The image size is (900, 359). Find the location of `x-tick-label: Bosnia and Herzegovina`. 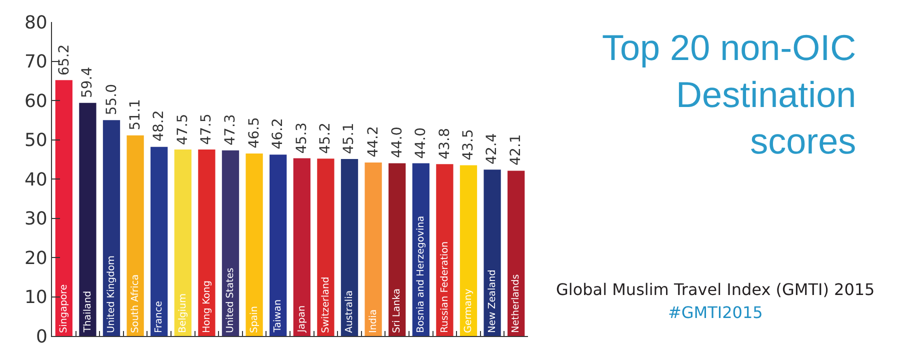

x-tick-label: Bosnia and Herzegovina is located at coordinates (421, 274).